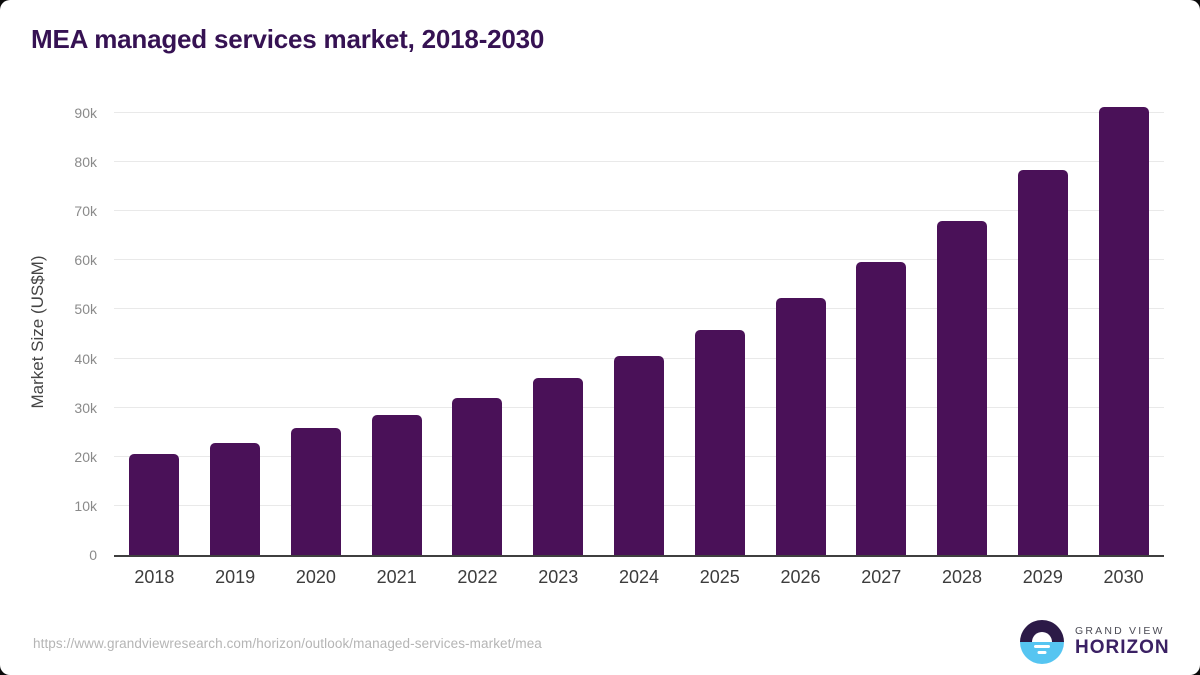  What do you see at coordinates (962, 387) in the screenshot?
I see `bar-2028` at bounding box center [962, 387].